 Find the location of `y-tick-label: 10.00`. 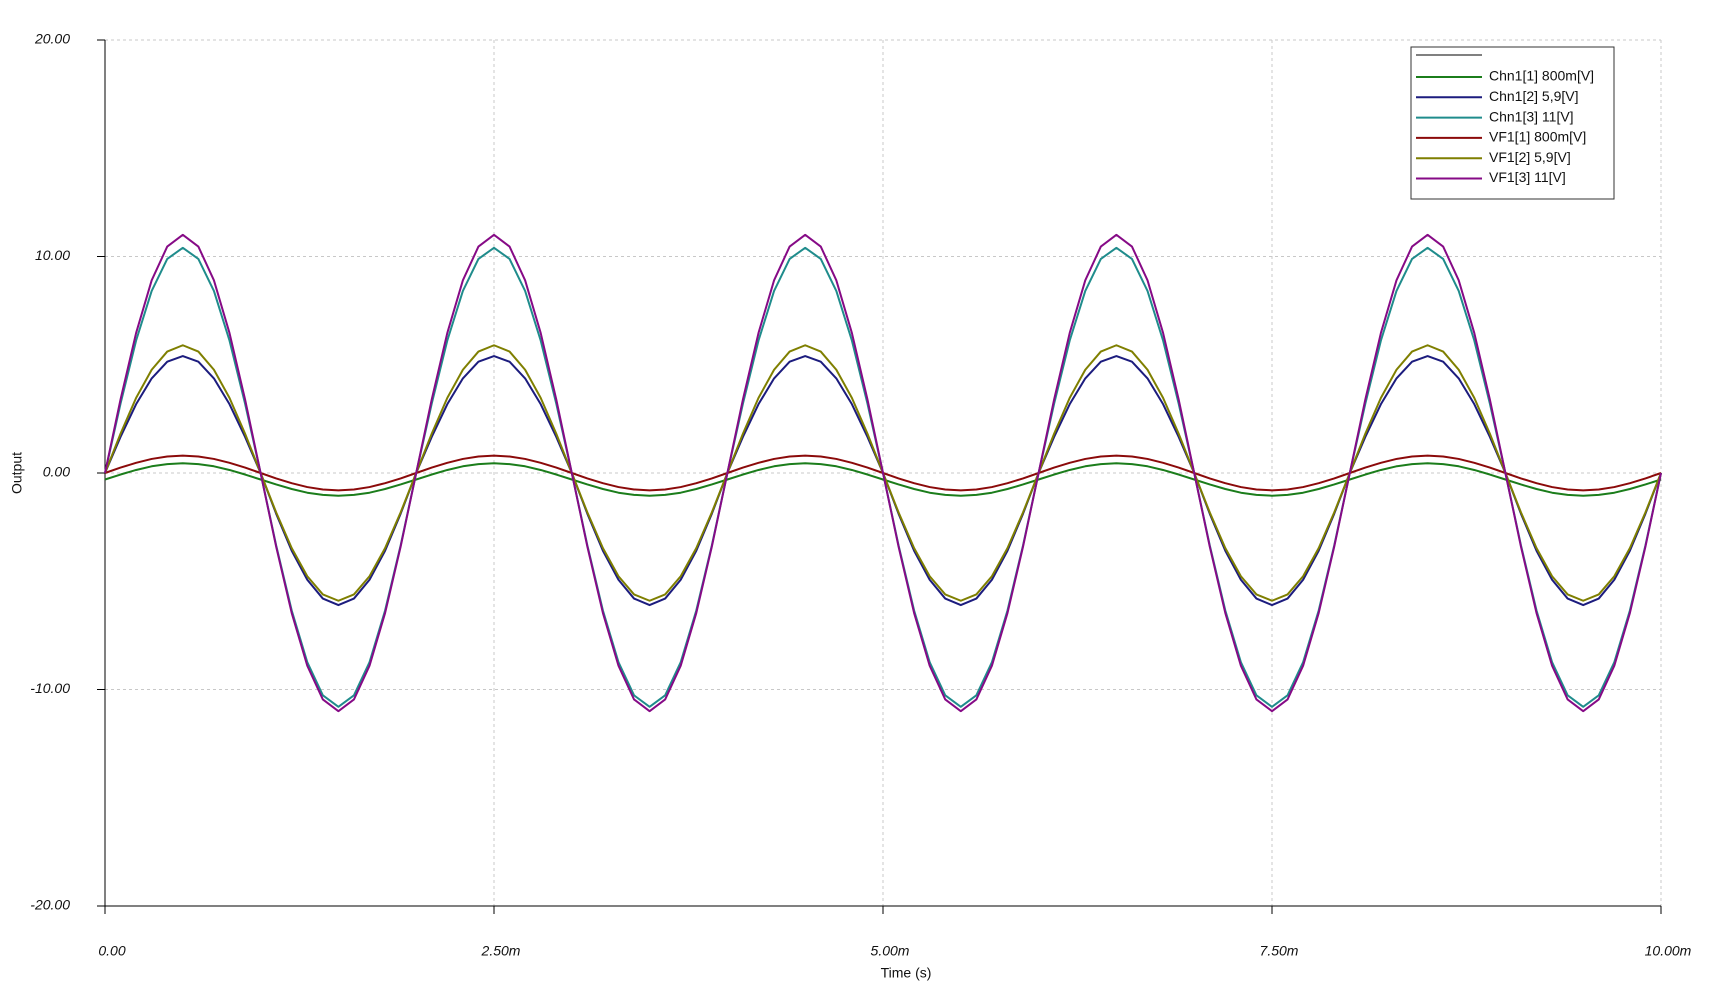

y-tick-label: 10.00 is located at coordinates (52, 255).